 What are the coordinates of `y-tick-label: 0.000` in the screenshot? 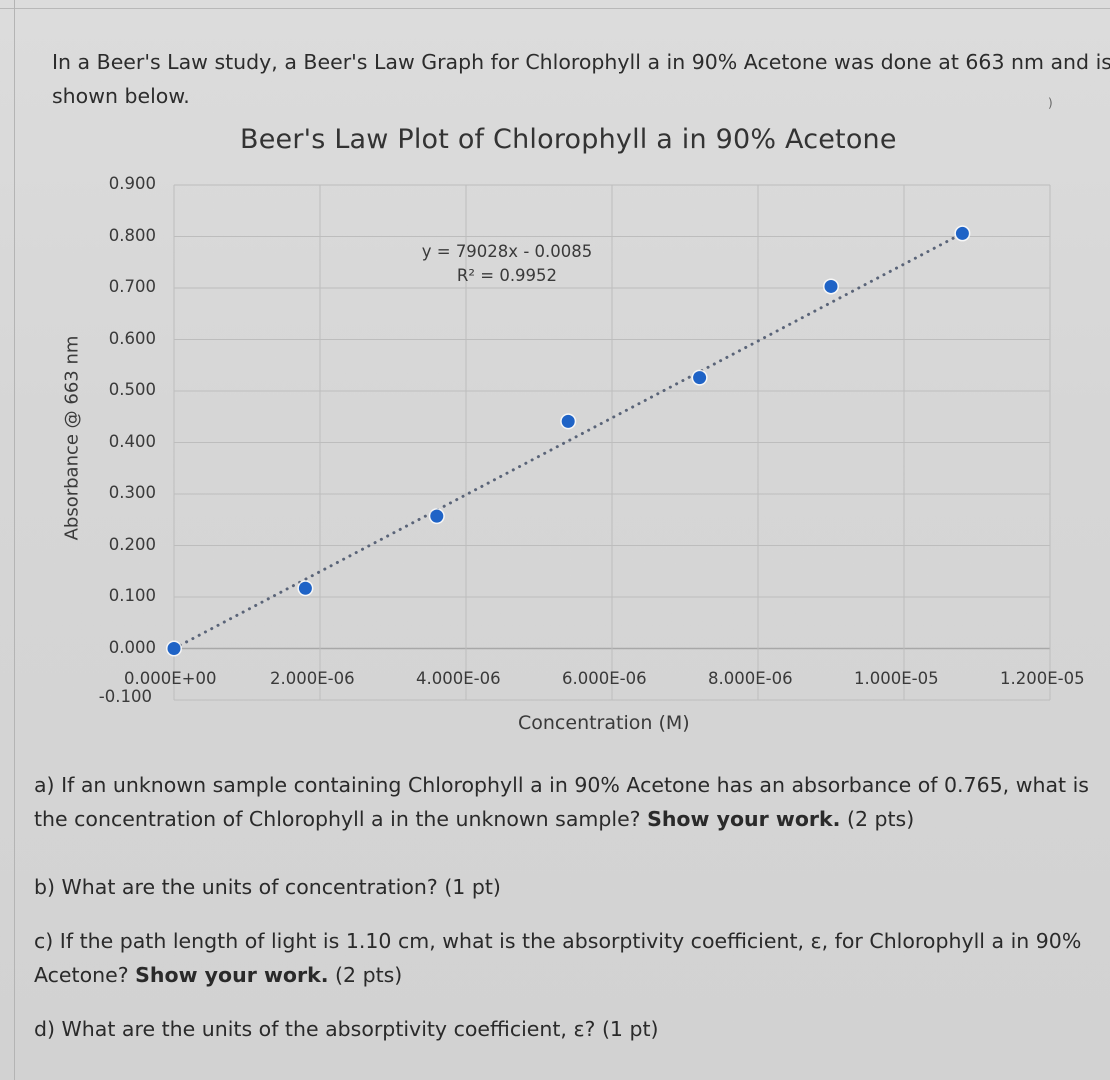 It's located at (132, 647).